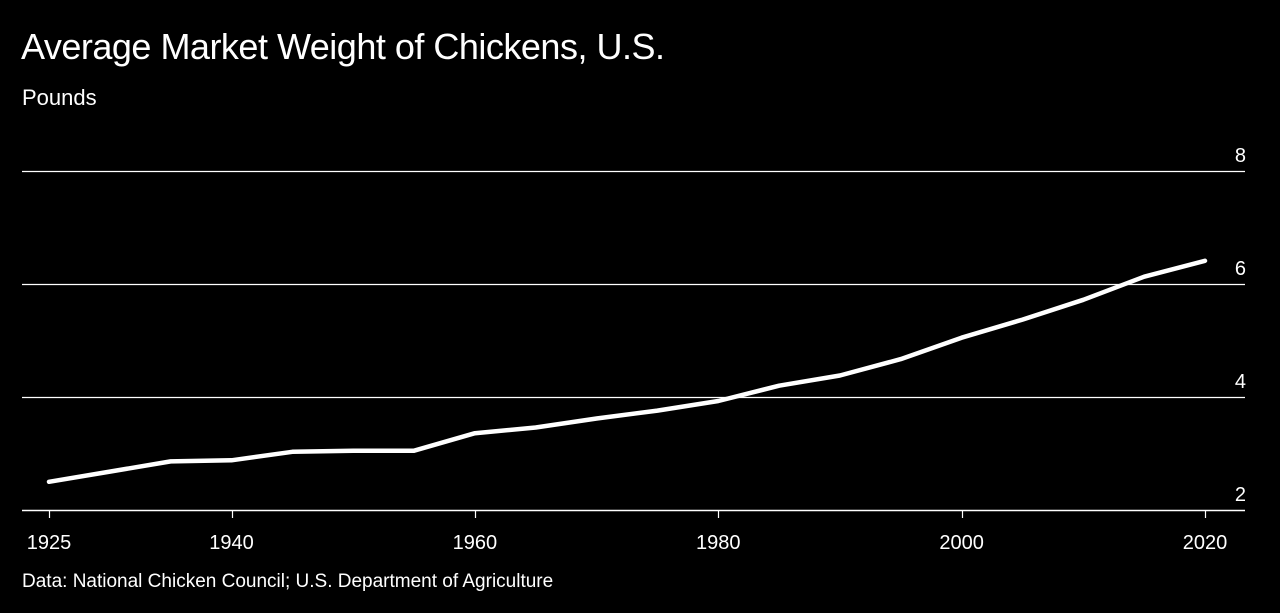 This screenshot has height=613, width=1280. Describe the element at coordinates (231, 543) in the screenshot. I see `x-tick-label-1940: 1940` at that location.